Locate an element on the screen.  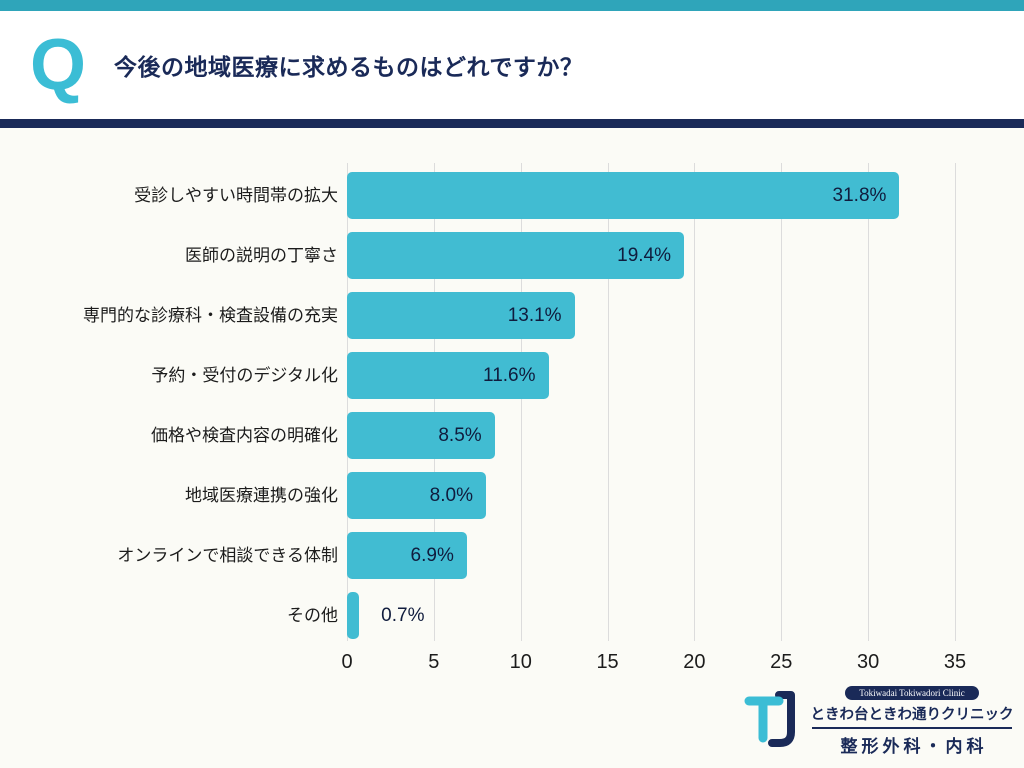
x-tick-label: 25 is located at coordinates (781, 662).